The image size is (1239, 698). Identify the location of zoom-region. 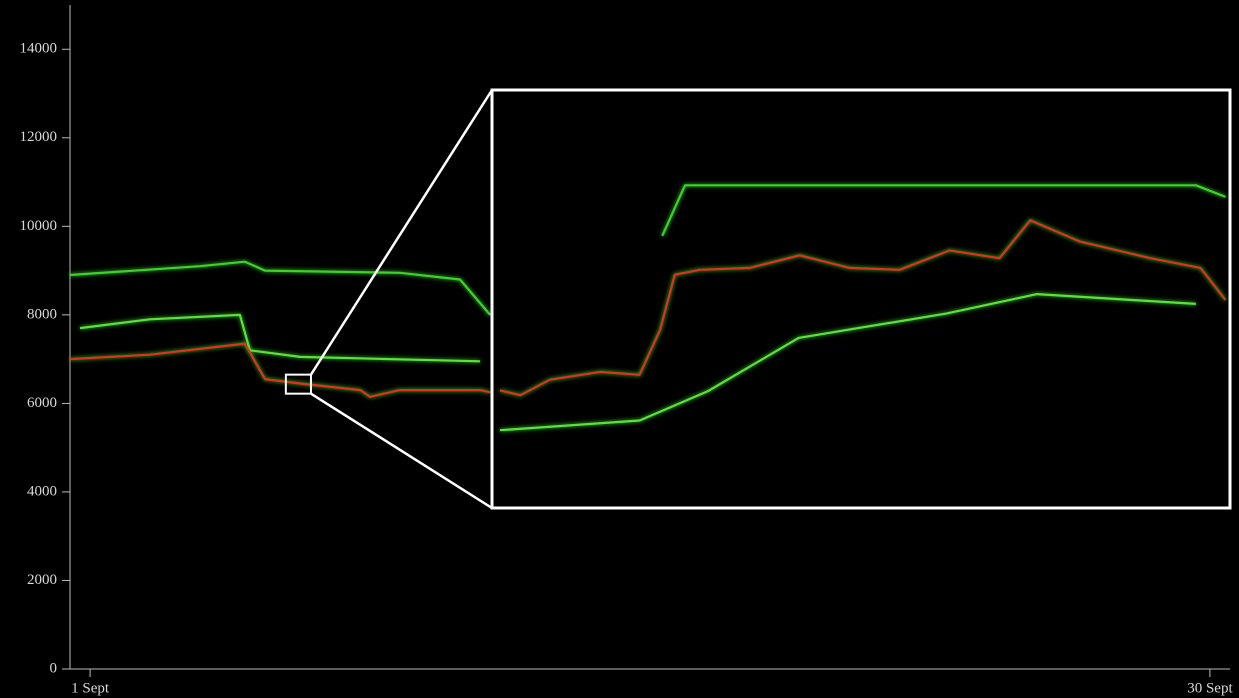
(298, 384).